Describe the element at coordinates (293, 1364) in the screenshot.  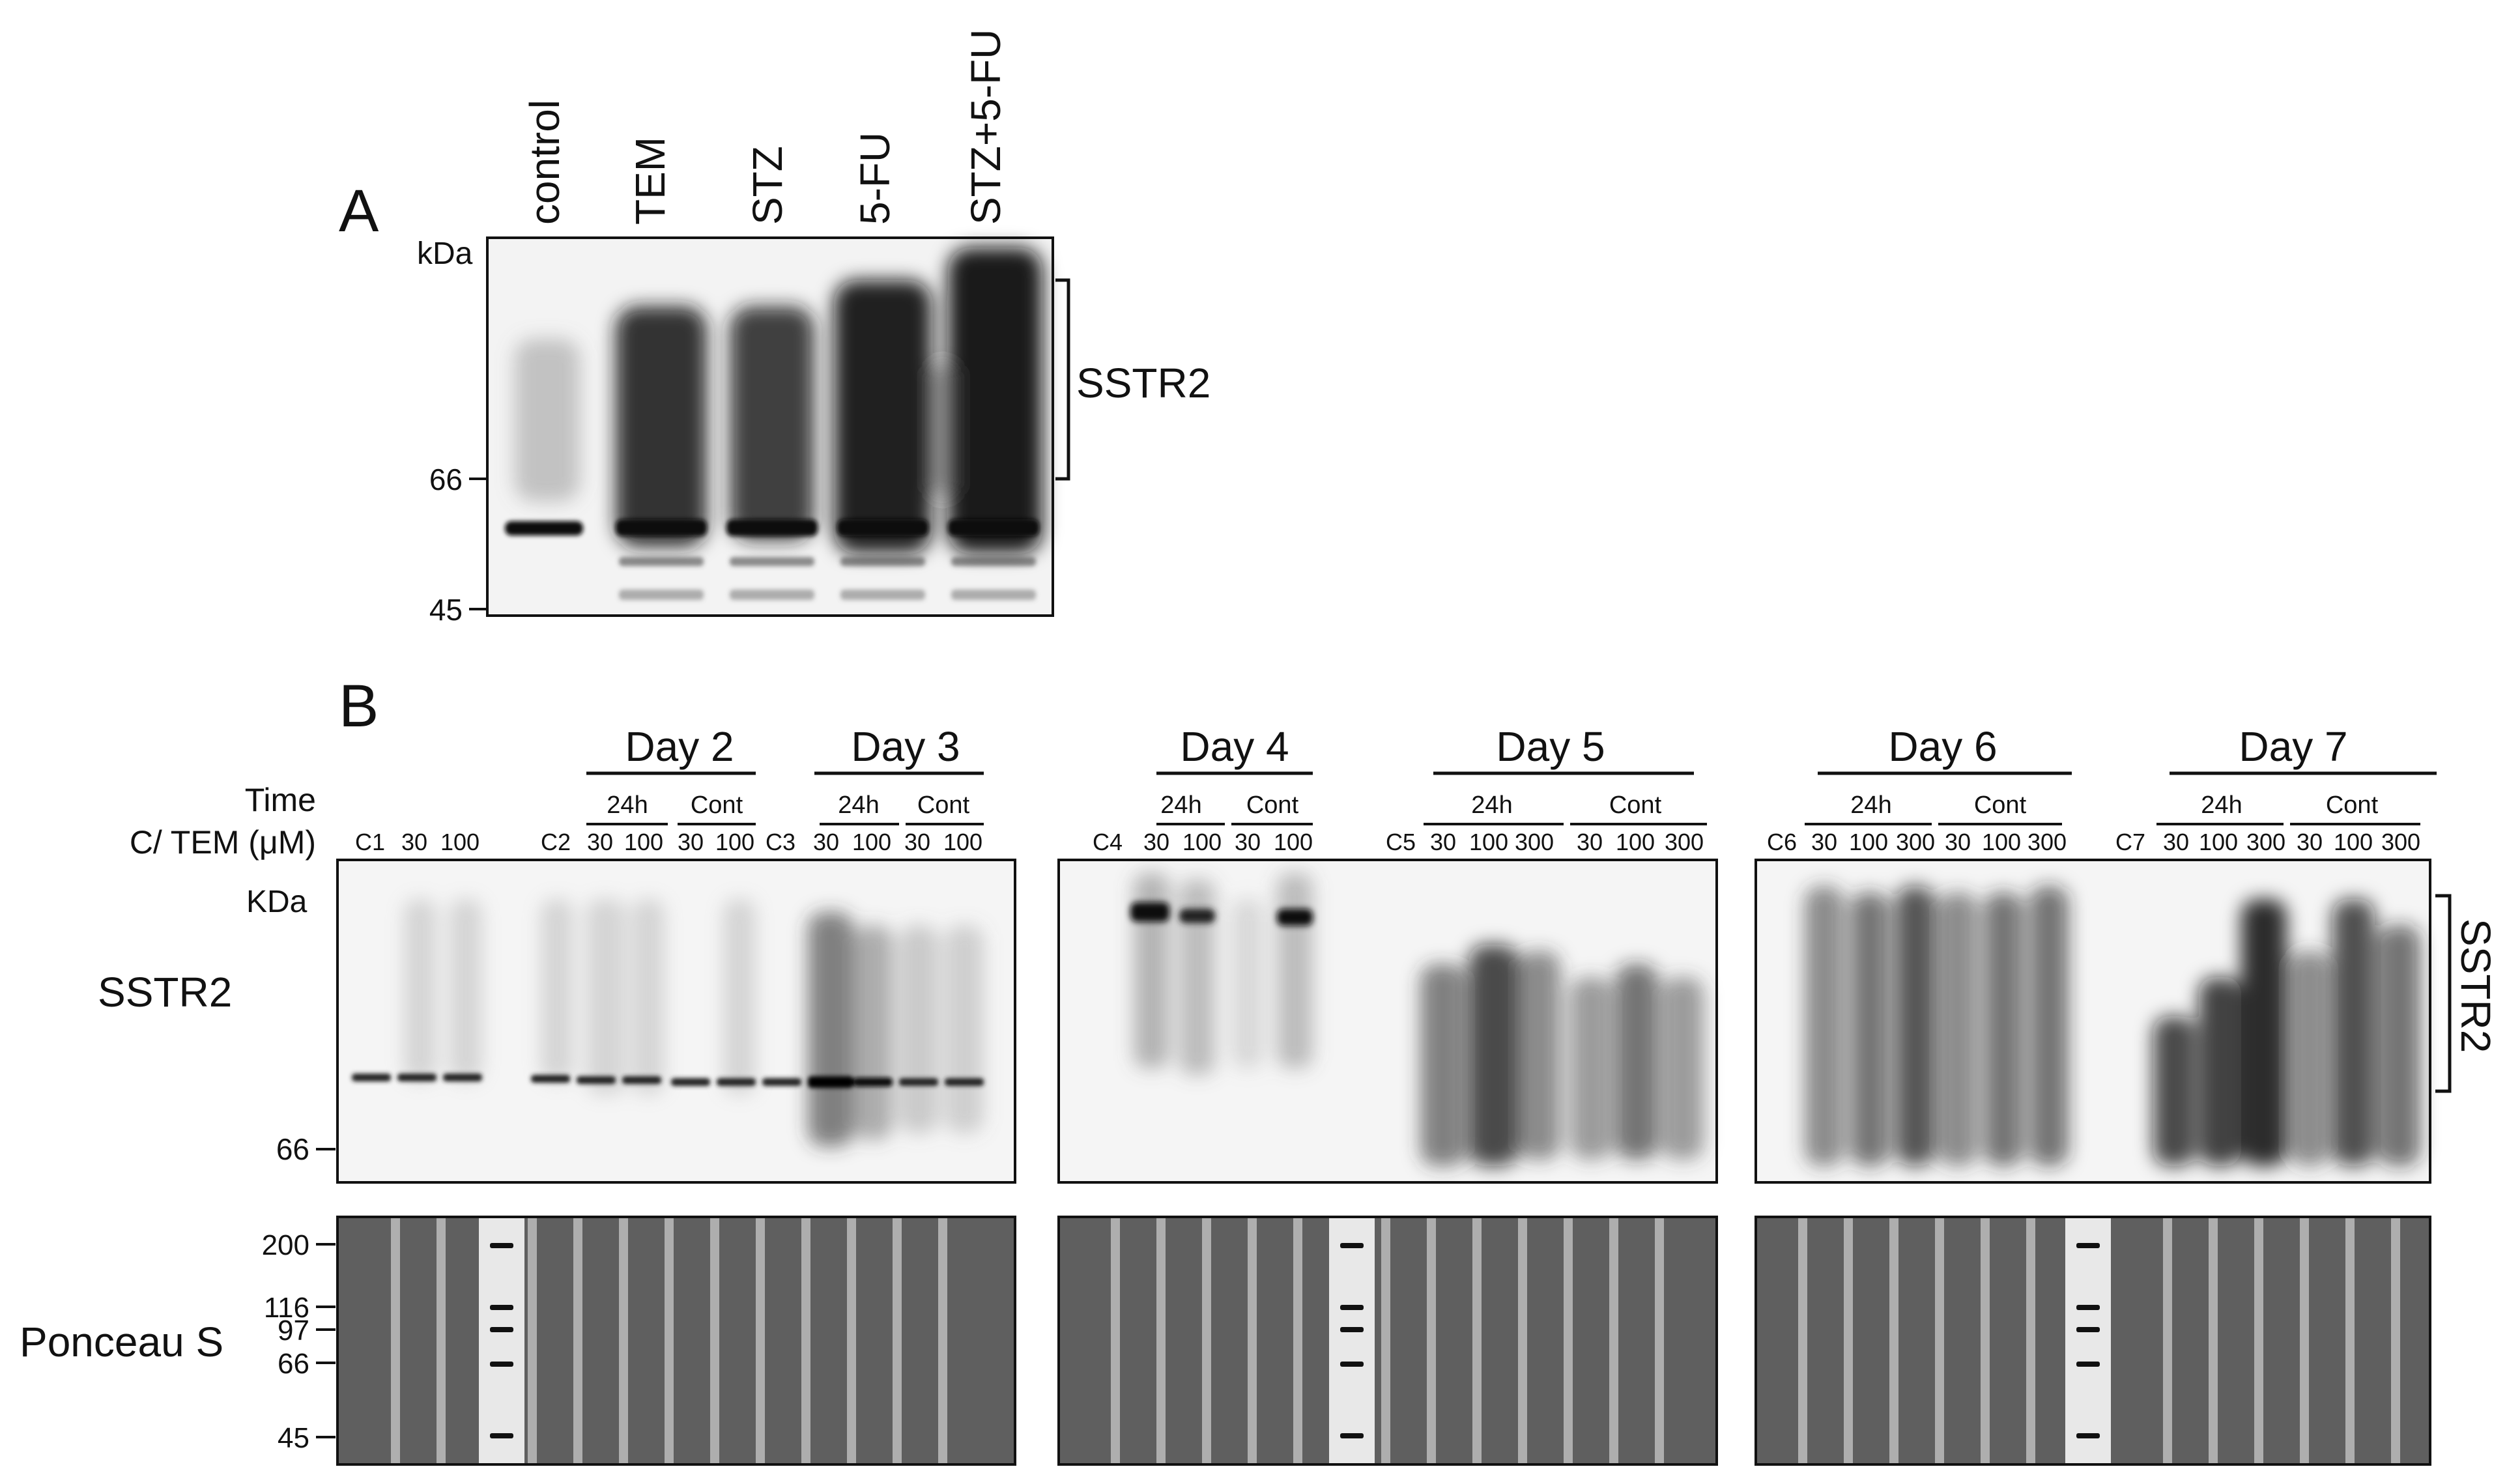
I see `ladder-66: 66` at that location.